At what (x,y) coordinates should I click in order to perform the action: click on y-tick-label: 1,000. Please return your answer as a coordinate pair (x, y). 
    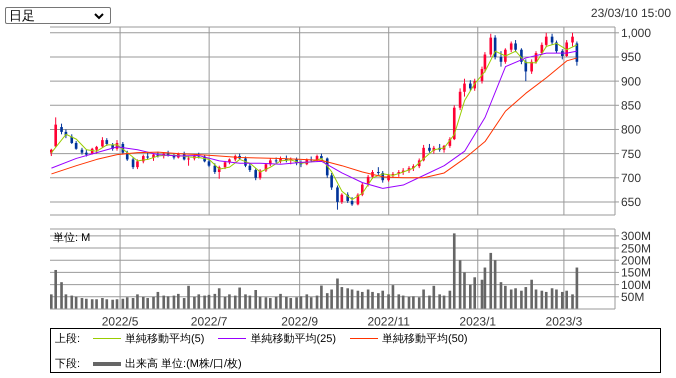
    Looking at the image, I should click on (636, 33).